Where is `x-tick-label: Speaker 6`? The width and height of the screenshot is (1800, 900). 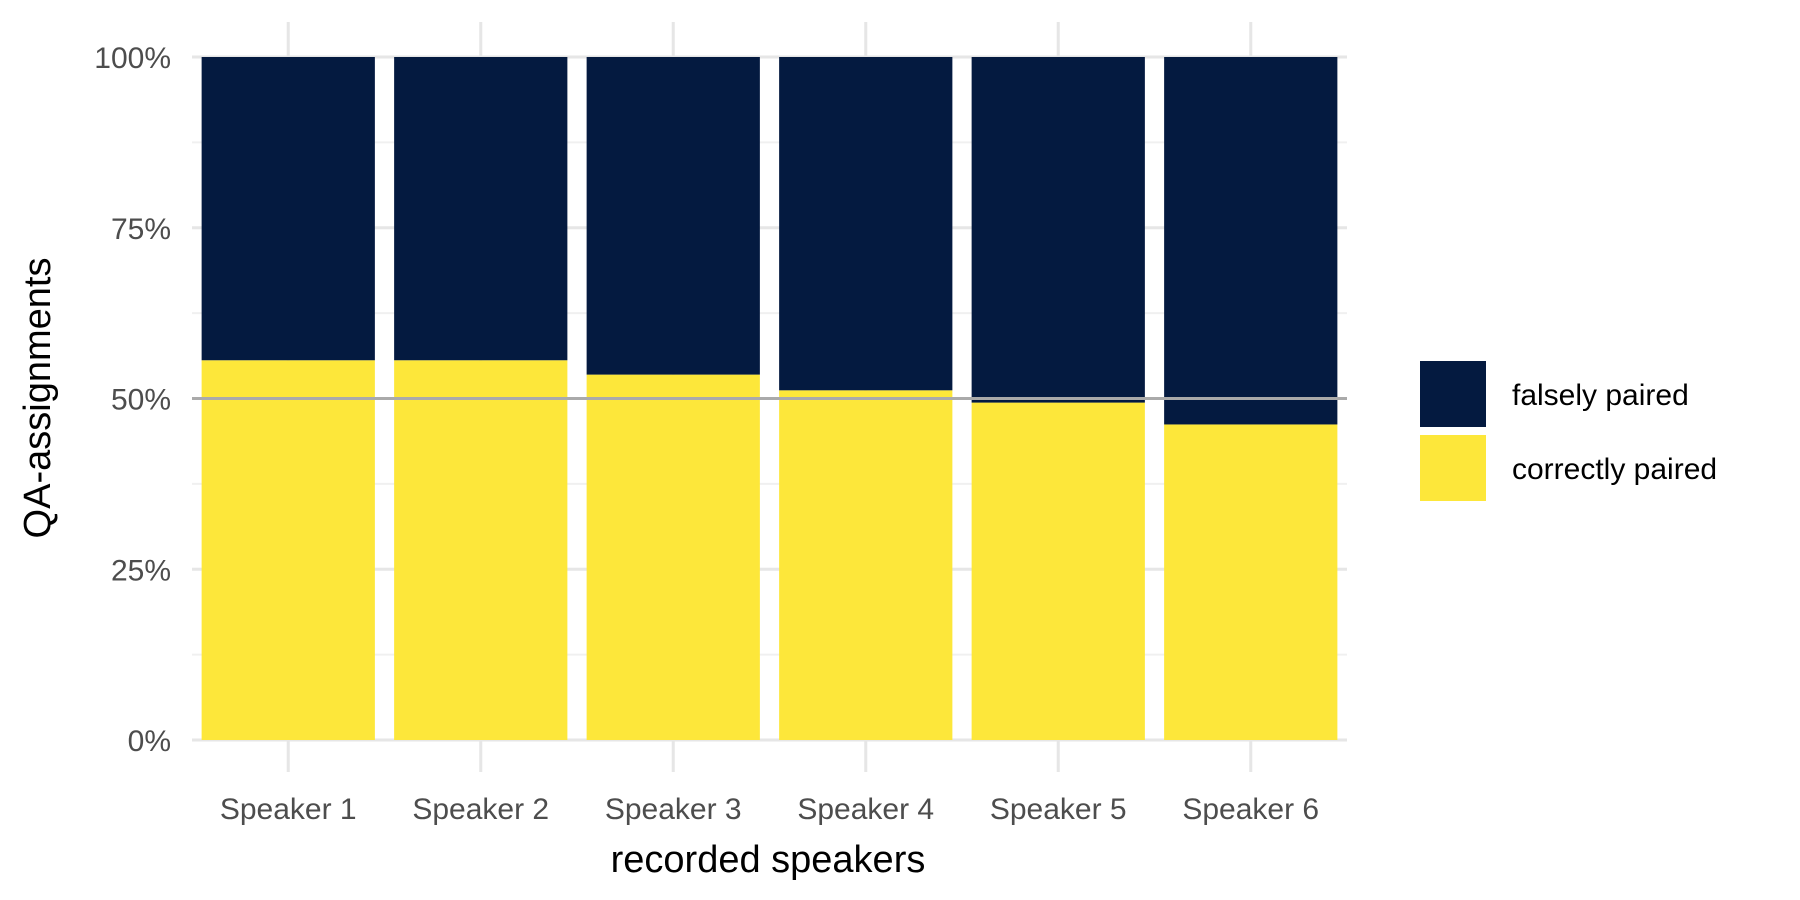 x-tick-label: Speaker 6 is located at coordinates (1250, 809).